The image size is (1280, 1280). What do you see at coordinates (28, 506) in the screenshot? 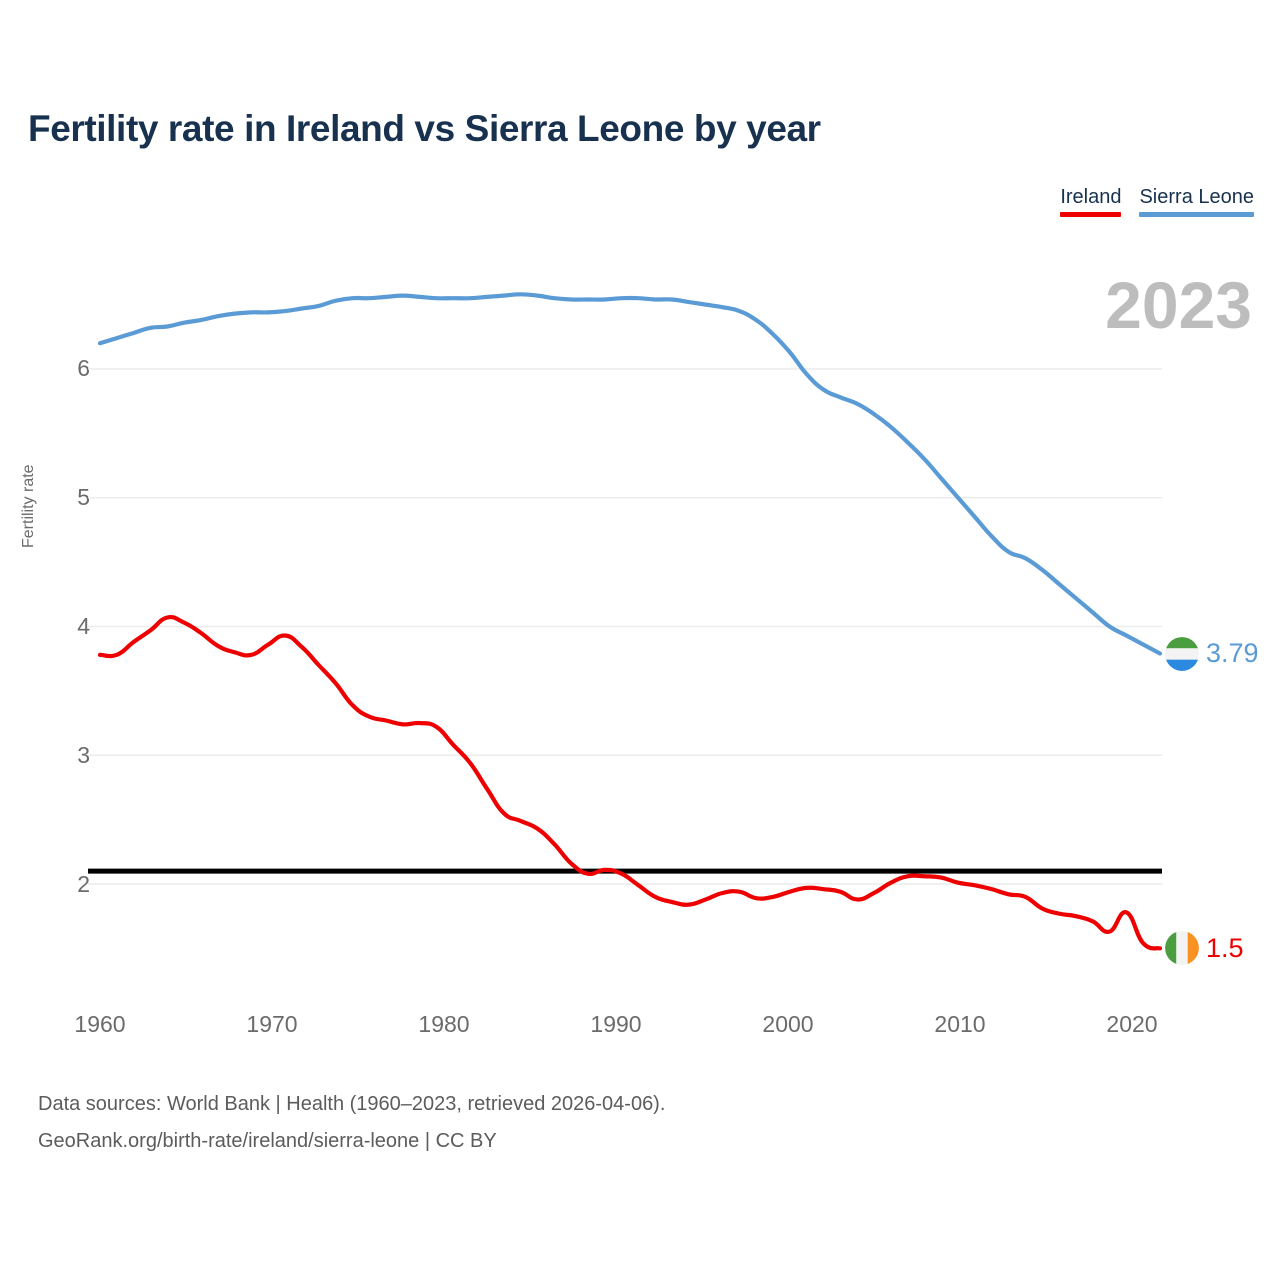
I see `y-axis-title: Fertility rate` at bounding box center [28, 506].